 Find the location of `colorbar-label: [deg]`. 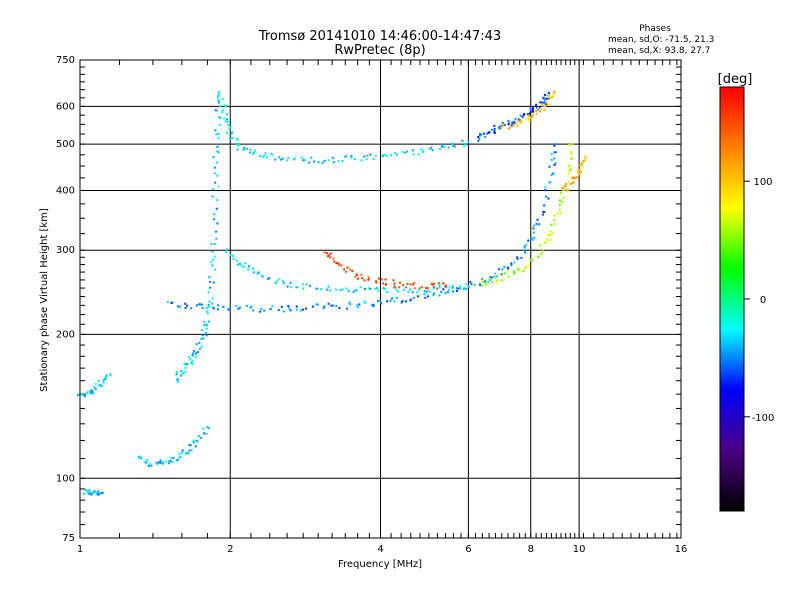

colorbar-label: [deg] is located at coordinates (735, 79).